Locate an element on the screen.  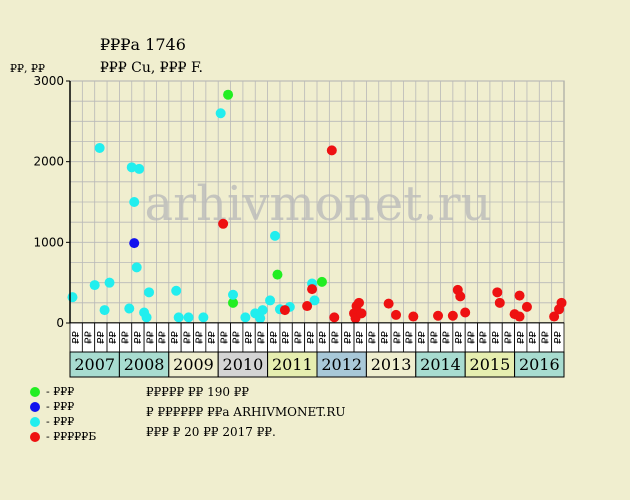
watermark: arhivmonet.ru is located at coordinates (317, 204).